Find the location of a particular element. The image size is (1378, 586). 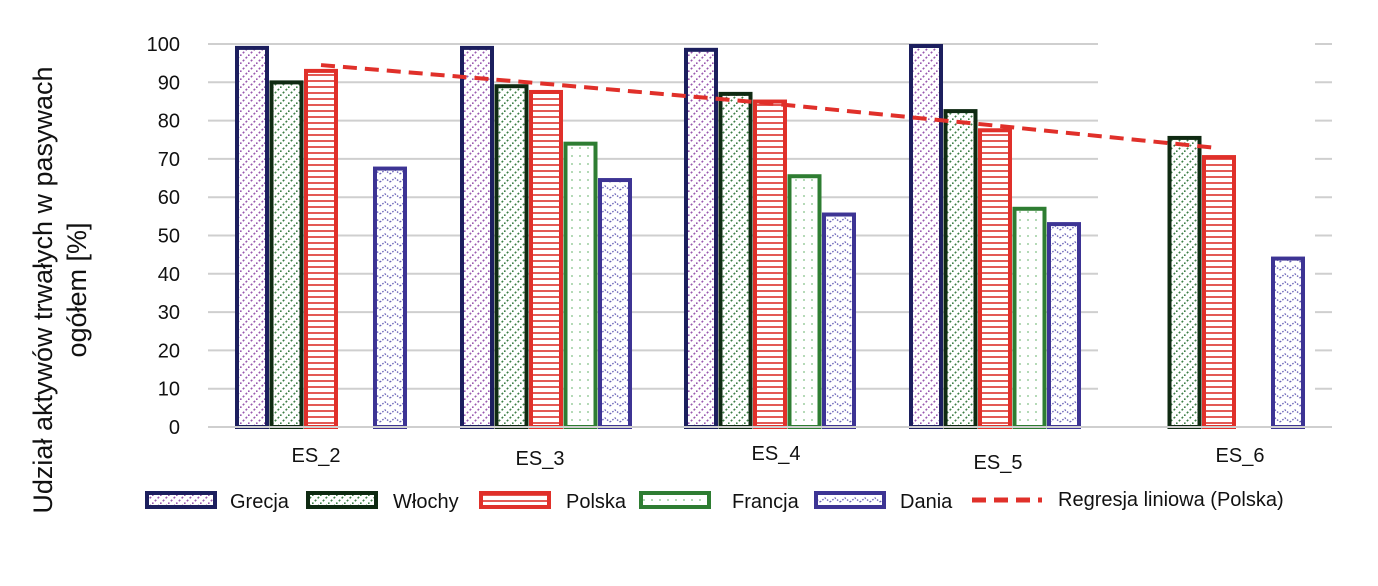

y-tick-label: 40 is located at coordinates (169, 275).